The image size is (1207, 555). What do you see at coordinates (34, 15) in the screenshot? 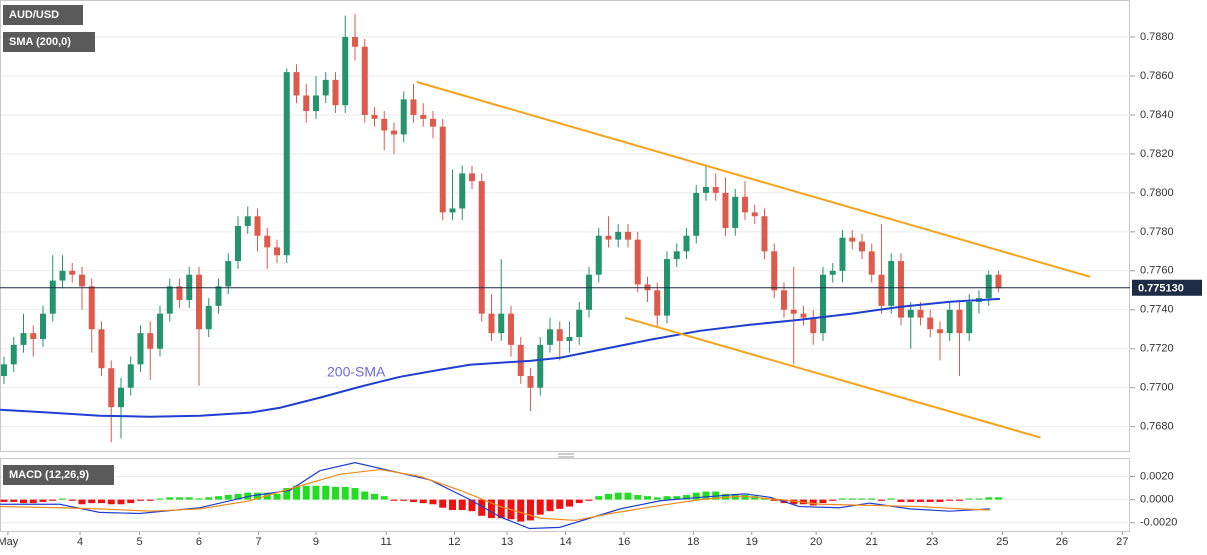
I see `legend-symbol: AUD/USD` at bounding box center [34, 15].